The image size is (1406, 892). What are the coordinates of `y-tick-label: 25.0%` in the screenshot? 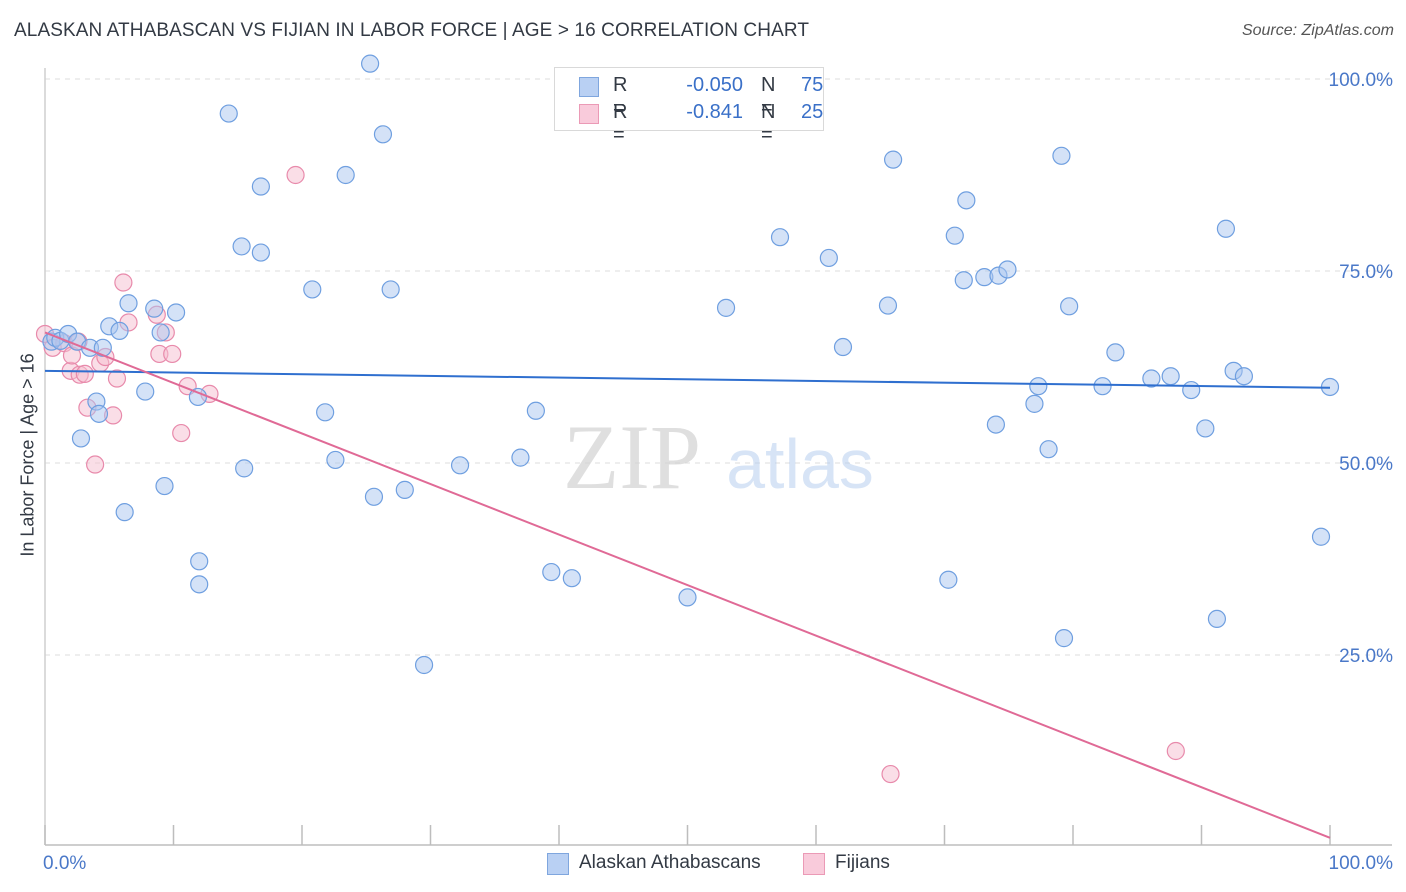 It's located at (1366, 656).